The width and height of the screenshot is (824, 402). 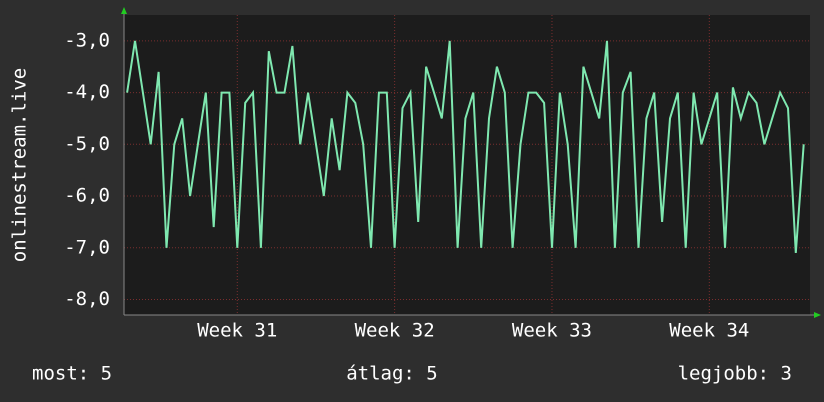 What do you see at coordinates (237, 331) in the screenshot?
I see `x-tick-label: Week 31` at bounding box center [237, 331].